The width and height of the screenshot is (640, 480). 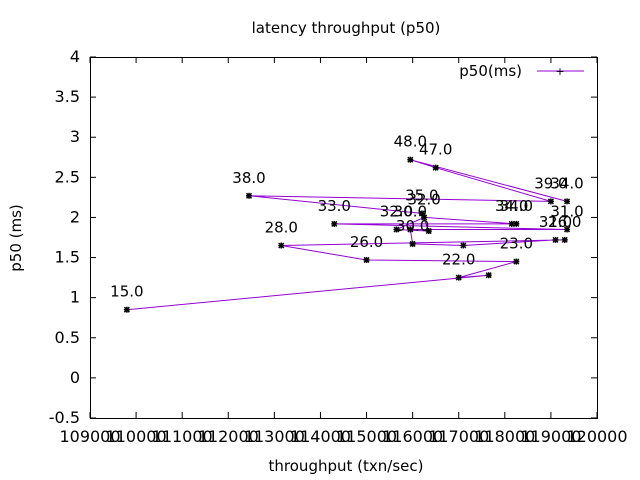 What do you see at coordinates (550, 183) in the screenshot?
I see `data-label: 39.0` at bounding box center [550, 183].